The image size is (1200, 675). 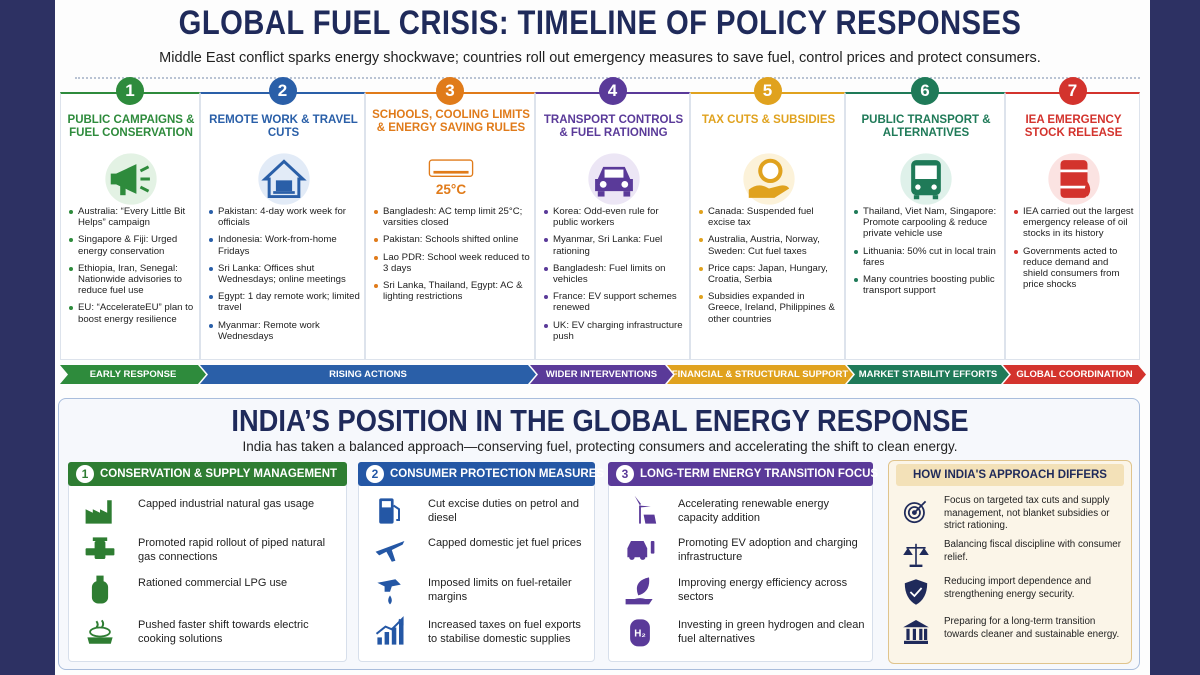 What do you see at coordinates (760, 374) in the screenshot?
I see `phase-segment: FINANCIAL & STRUCTURAL SUPPORT` at bounding box center [760, 374].